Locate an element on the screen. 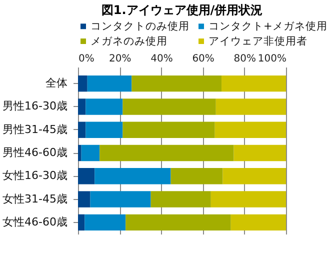 This screenshot has height=266, width=336. x-tick-label: 20% is located at coordinates (120, 59).